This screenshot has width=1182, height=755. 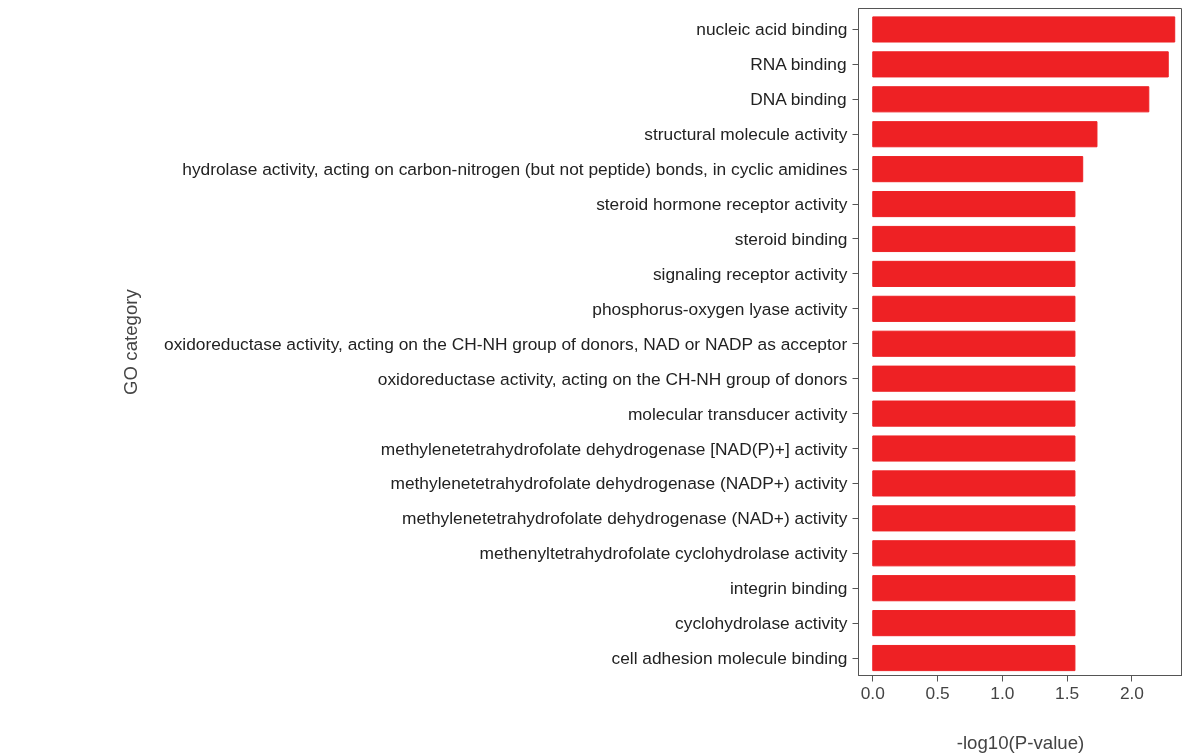 What do you see at coordinates (722, 204) in the screenshot?
I see `y-tick-label: steroid hormone receptor activity` at bounding box center [722, 204].